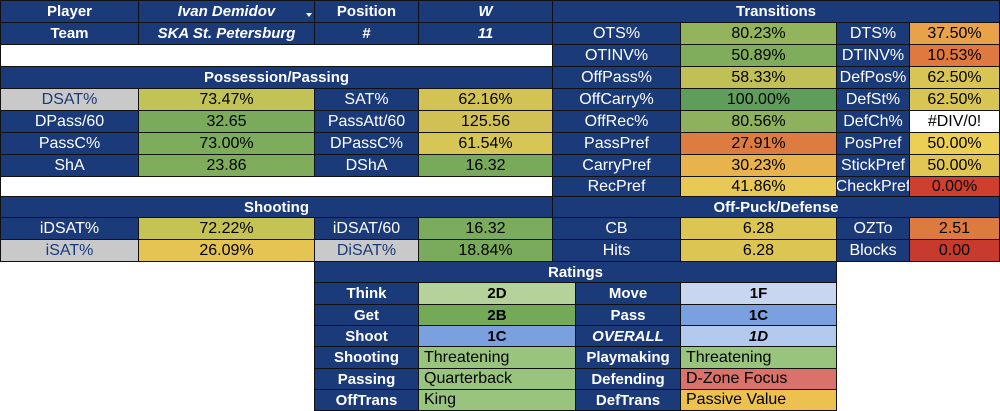 The height and width of the screenshot is (411, 1000). Describe the element at coordinates (873, 121) in the screenshot. I see `stat-label-defch-pct: DefCh%` at that location.